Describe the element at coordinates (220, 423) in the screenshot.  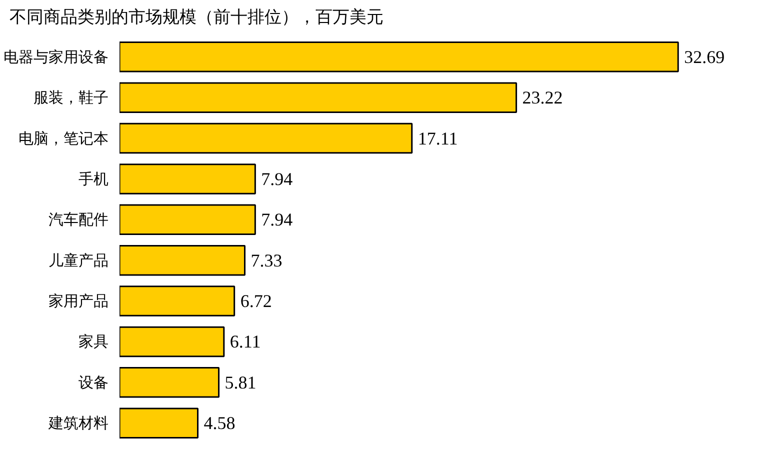
I see `data-label: 4.58` at that location.